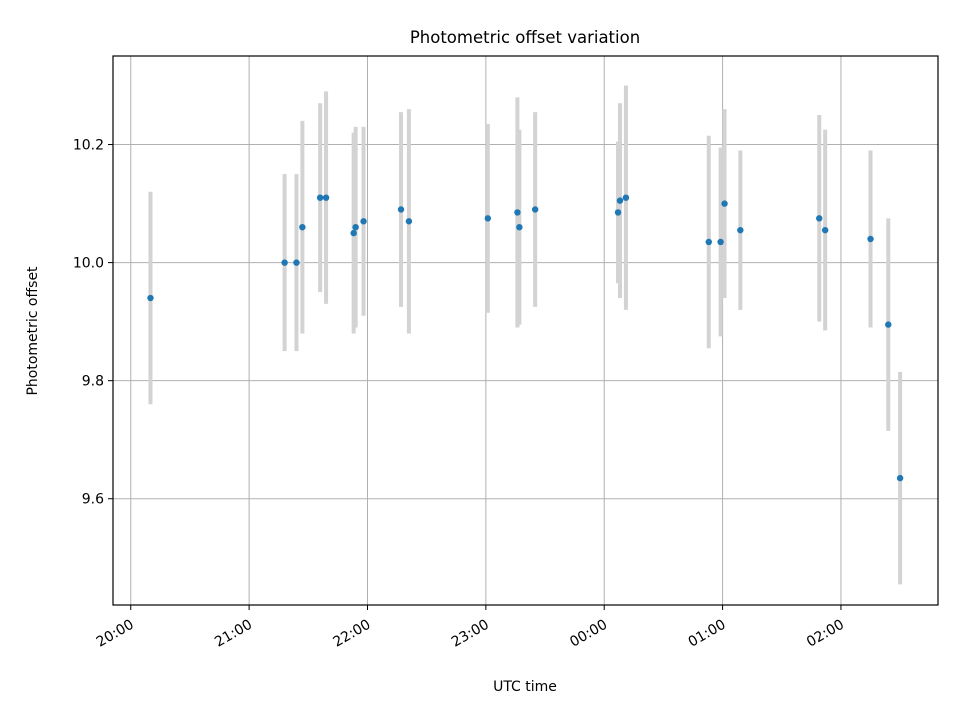 The image size is (960, 720). Describe the element at coordinates (525, 37) in the screenshot. I see `chart-title: Photometric offset variation` at that location.